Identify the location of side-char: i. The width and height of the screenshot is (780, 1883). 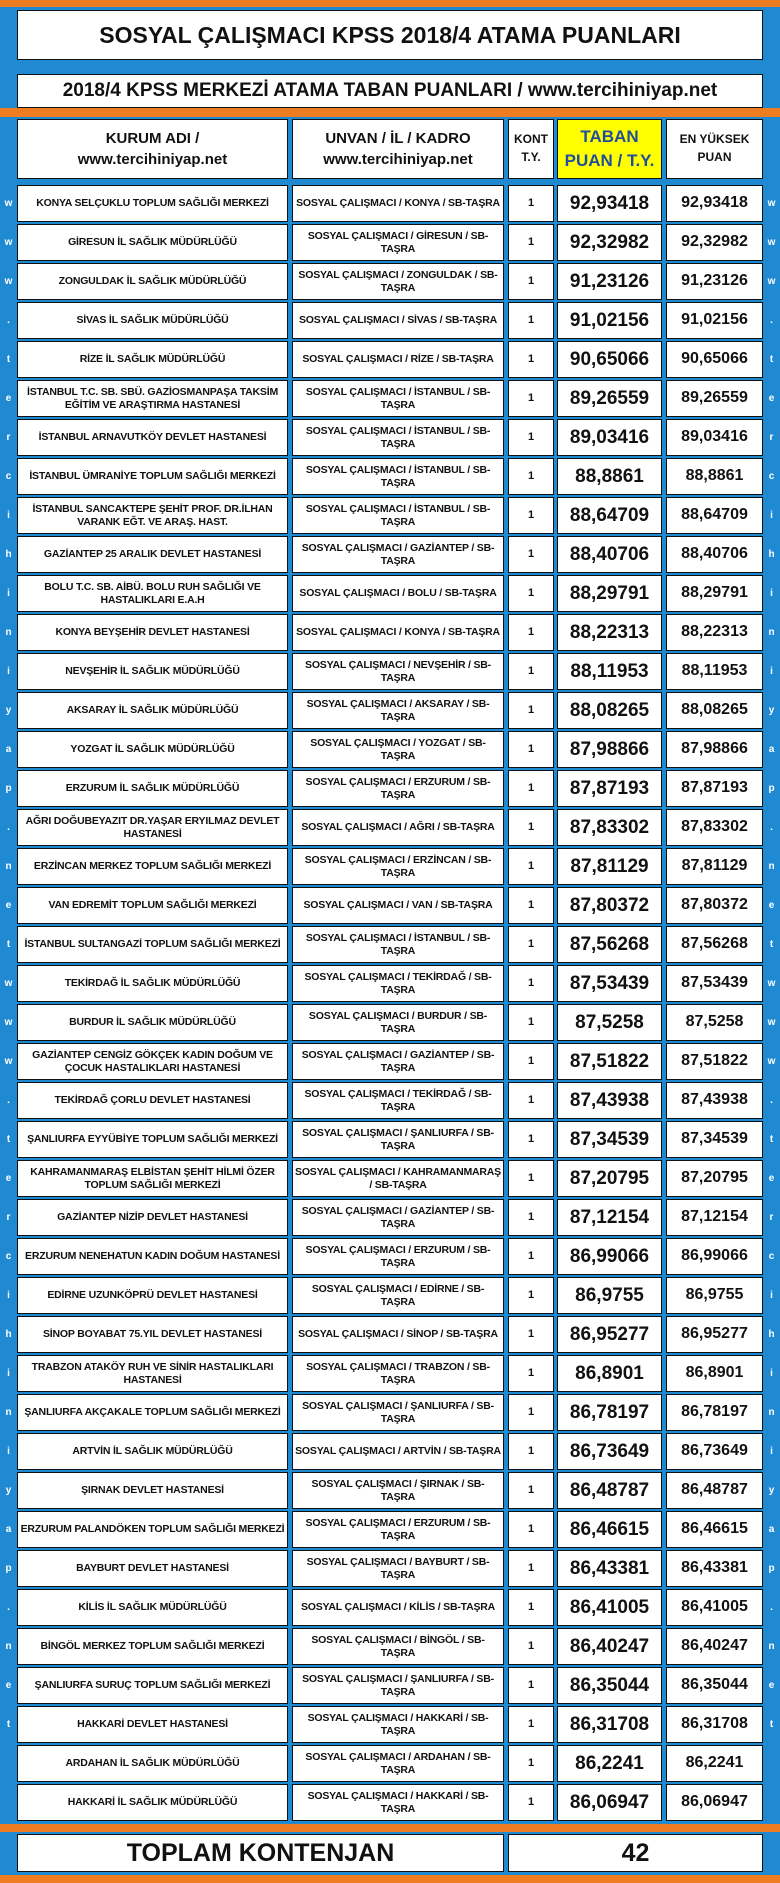
(8, 515).